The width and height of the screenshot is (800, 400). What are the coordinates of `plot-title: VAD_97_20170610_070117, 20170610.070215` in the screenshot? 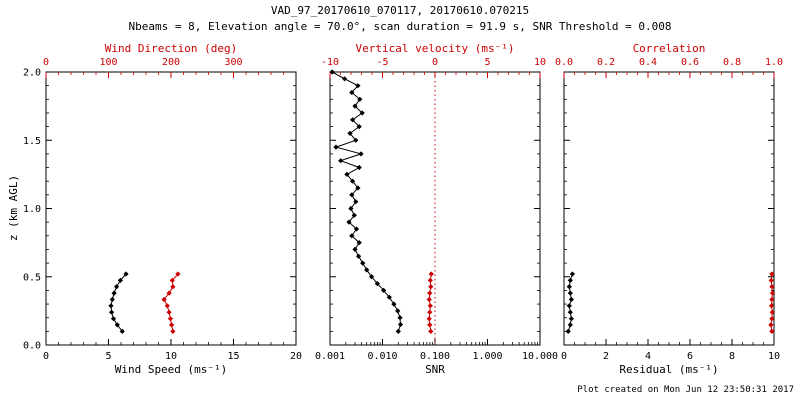 It's located at (400, 10).